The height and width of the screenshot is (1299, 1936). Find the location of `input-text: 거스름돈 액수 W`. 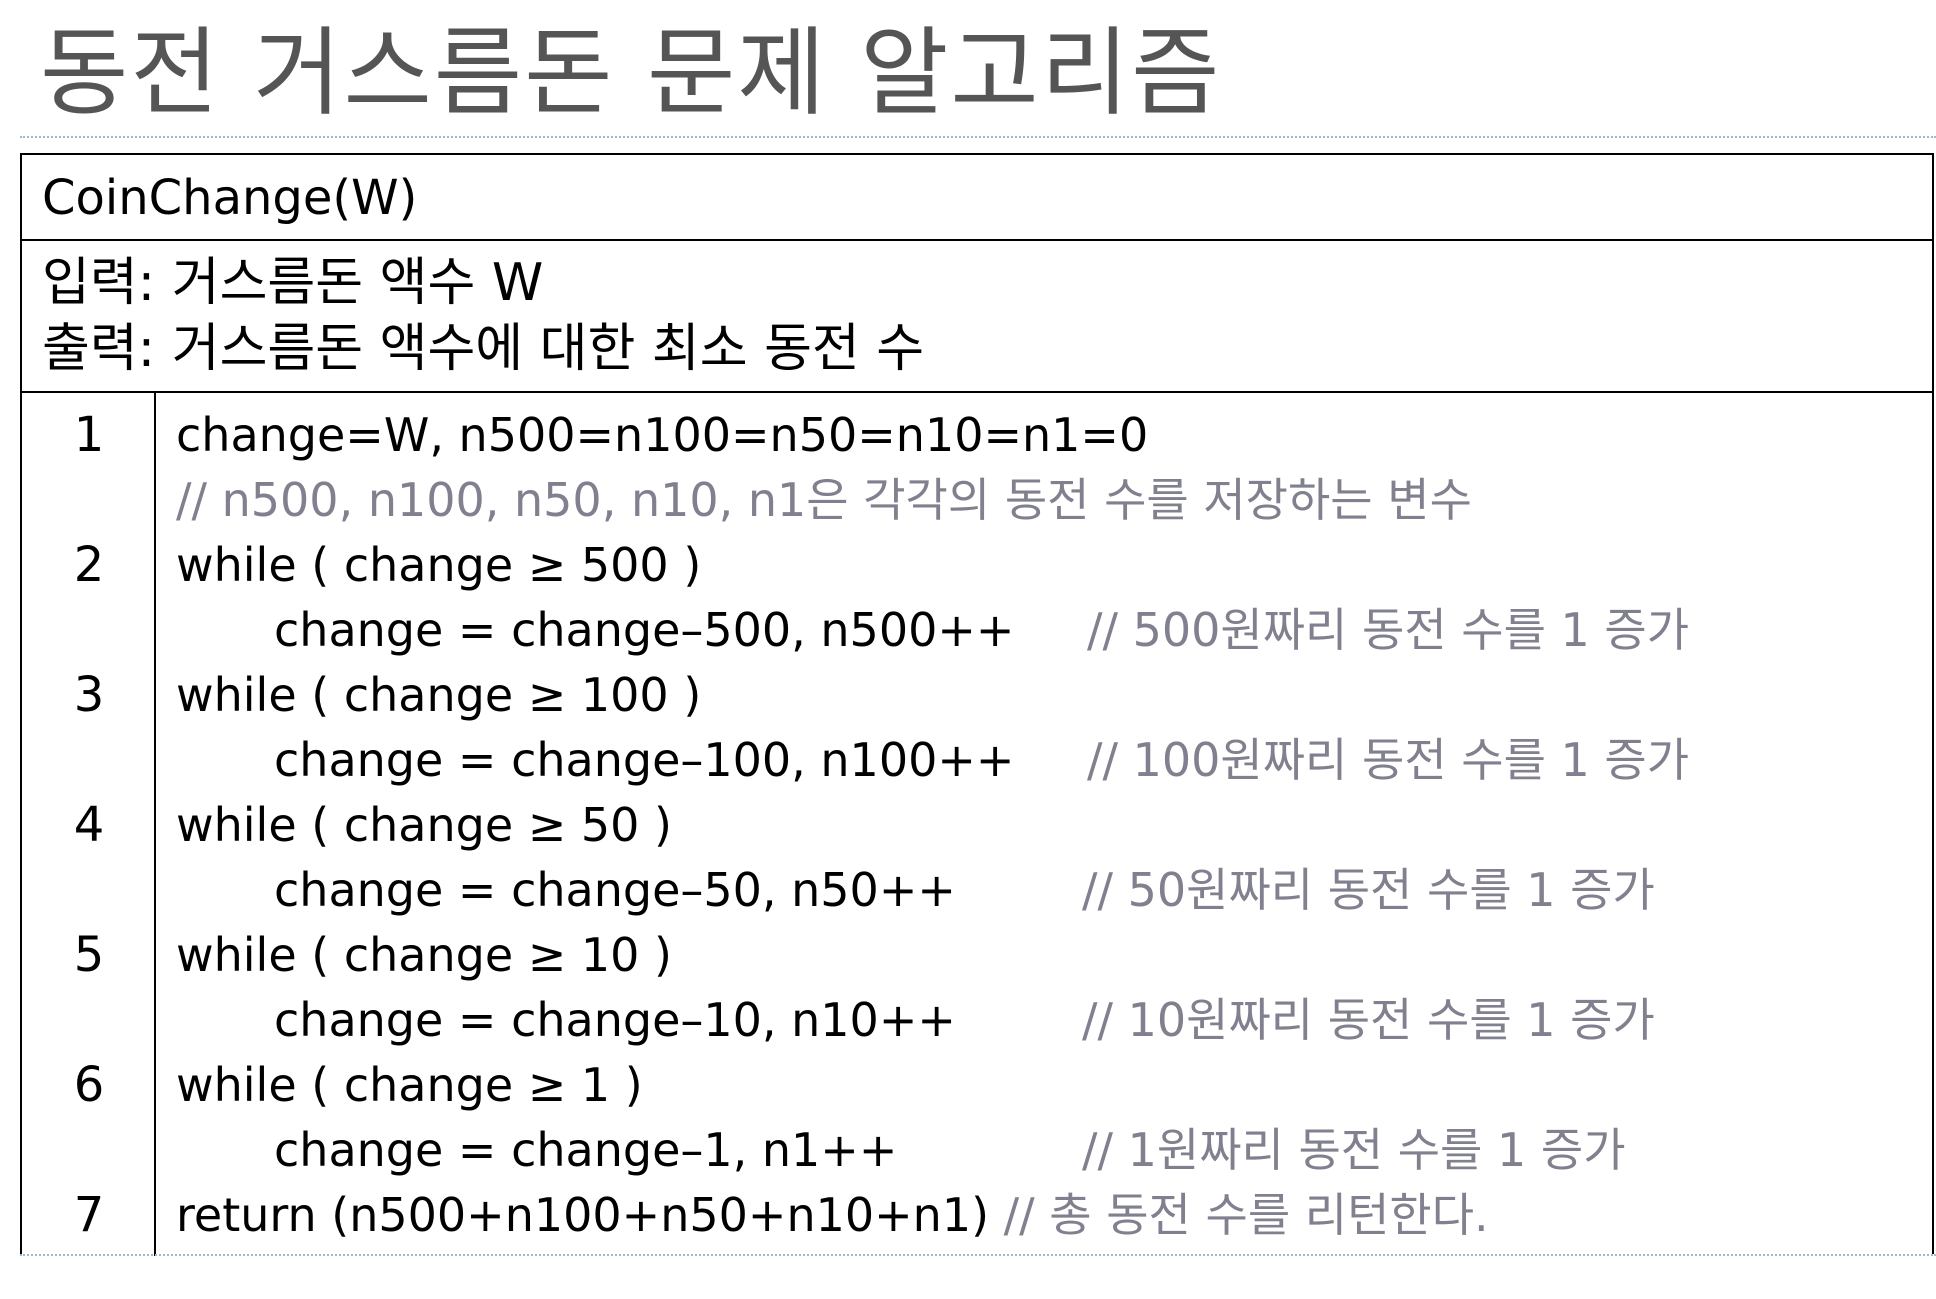

input-text: 거스름돈 액수 W is located at coordinates (357, 283).